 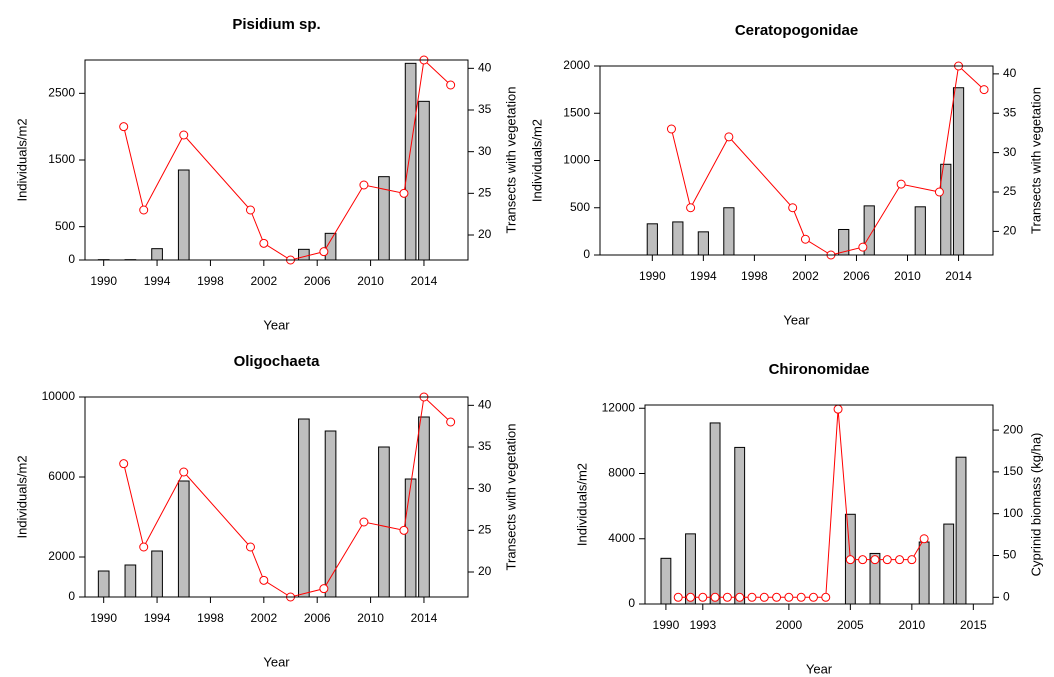 I want to click on x-tick-label: 2015, so click(x=973, y=625).